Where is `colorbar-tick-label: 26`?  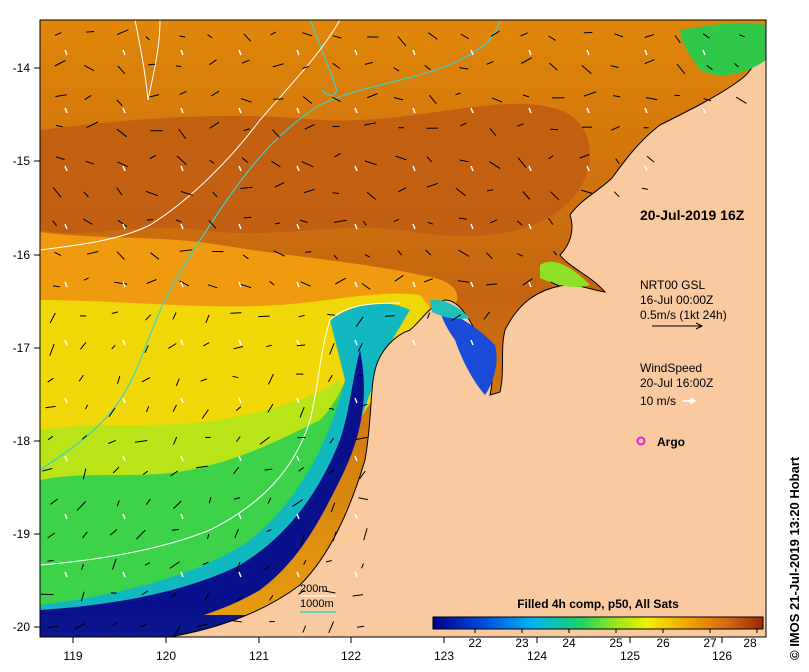 colorbar-tick-label: 26 is located at coordinates (663, 643).